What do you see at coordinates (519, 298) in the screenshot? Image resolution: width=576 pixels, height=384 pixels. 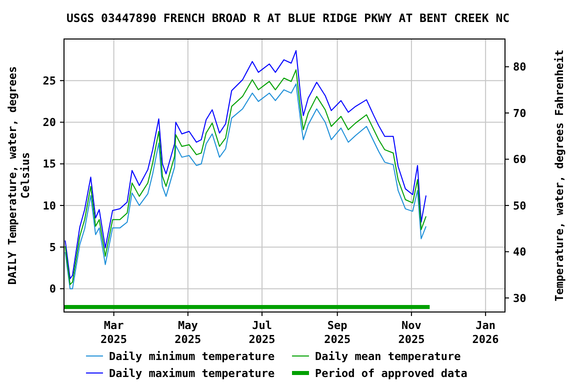 I see `y2-tick-label: 30` at bounding box center [519, 298].